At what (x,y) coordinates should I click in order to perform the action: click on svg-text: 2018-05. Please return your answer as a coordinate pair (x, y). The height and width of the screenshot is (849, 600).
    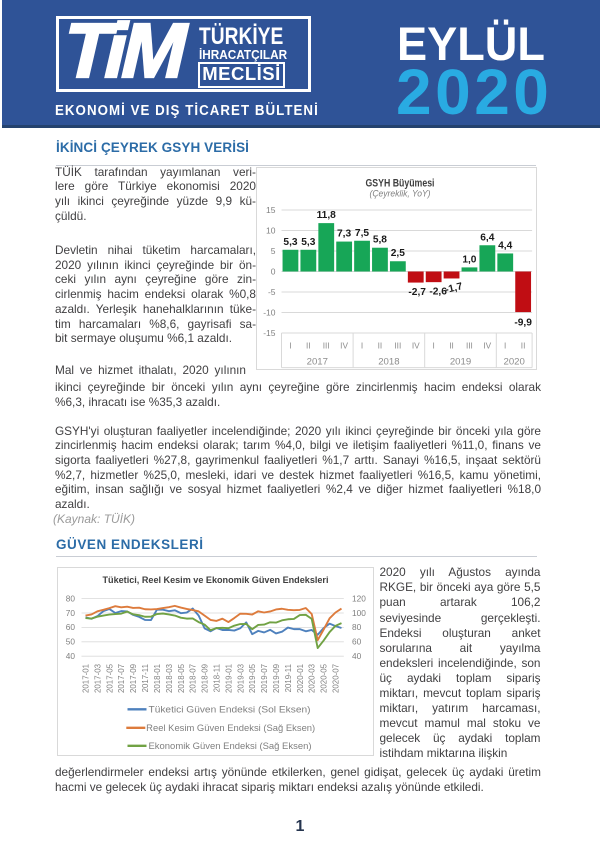
    Looking at the image, I should click on (180, 678).